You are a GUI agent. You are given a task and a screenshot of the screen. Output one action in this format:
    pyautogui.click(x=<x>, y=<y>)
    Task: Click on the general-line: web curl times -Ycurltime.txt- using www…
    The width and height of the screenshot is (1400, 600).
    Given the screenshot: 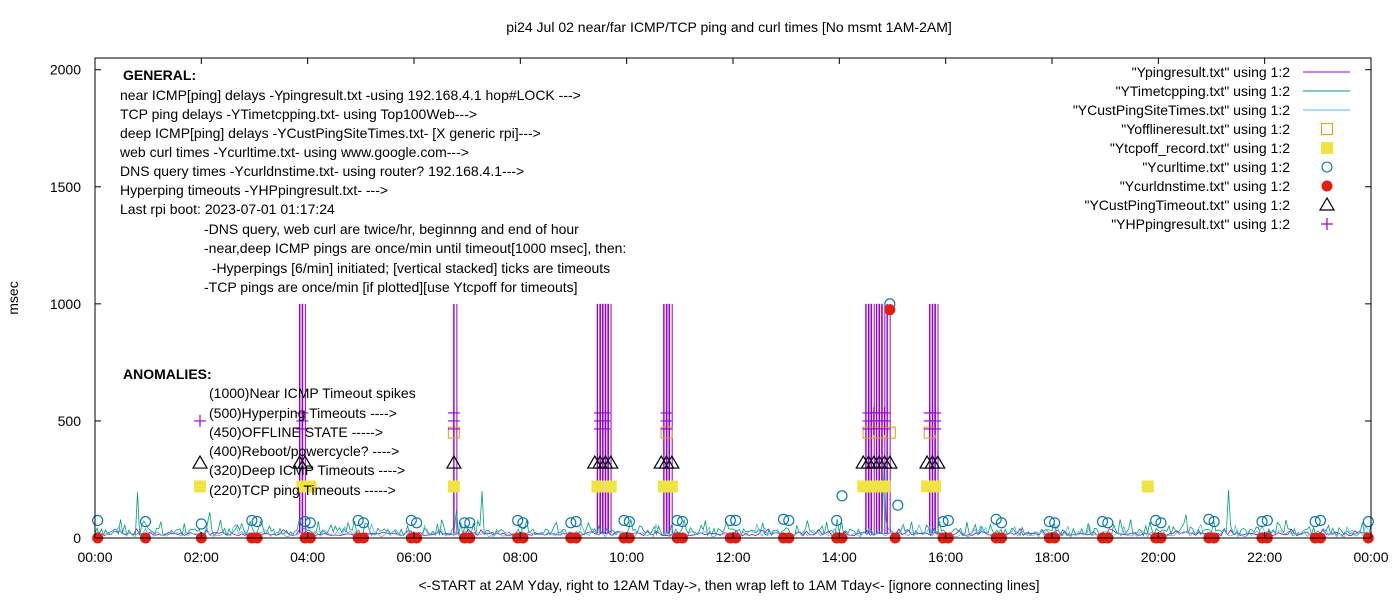 What is the action you would take?
    pyautogui.click(x=294, y=152)
    